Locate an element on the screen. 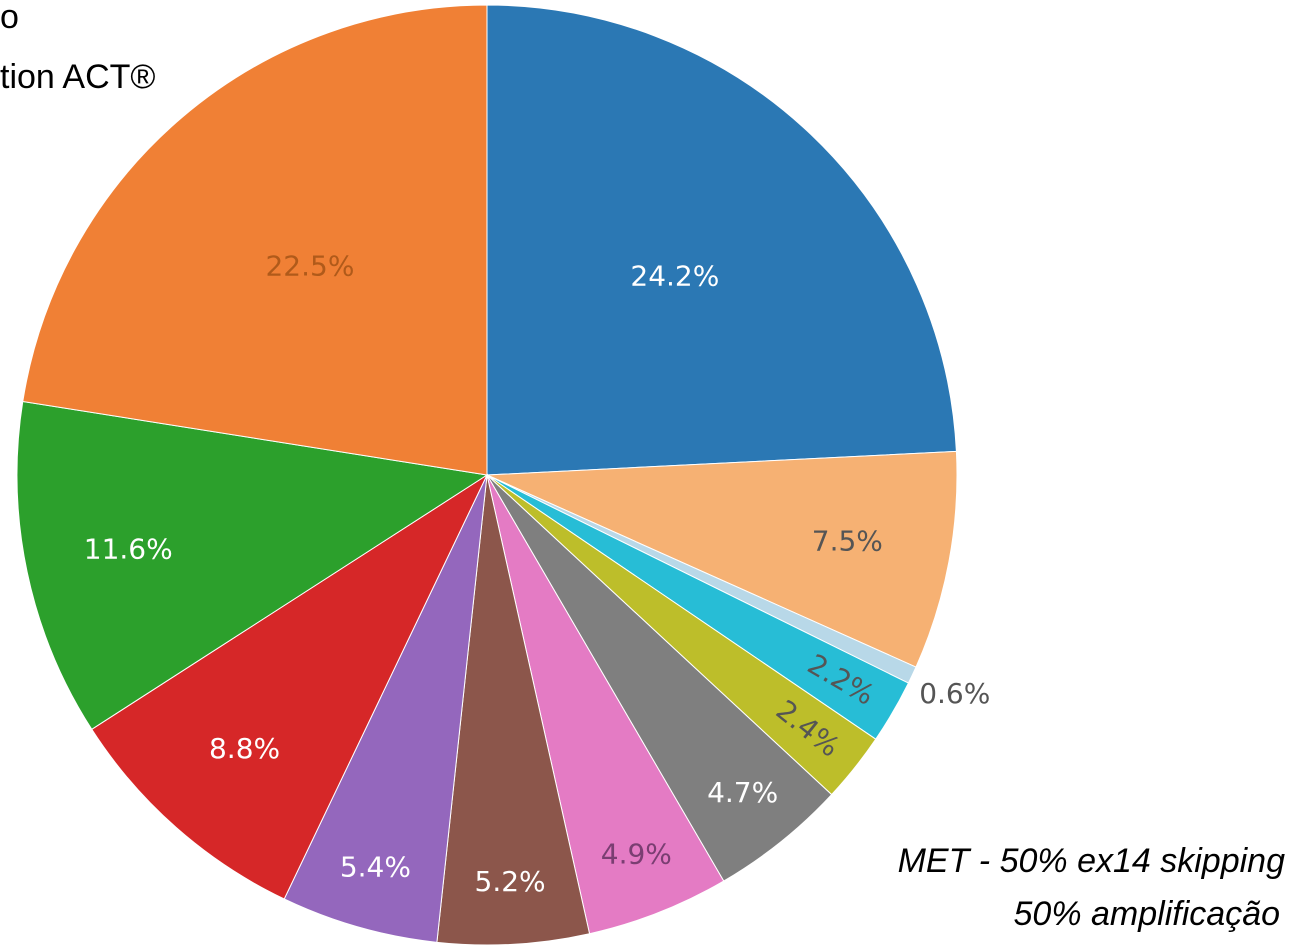 The height and width of the screenshot is (947, 1302). slice-label: 5.2% is located at coordinates (510, 881).